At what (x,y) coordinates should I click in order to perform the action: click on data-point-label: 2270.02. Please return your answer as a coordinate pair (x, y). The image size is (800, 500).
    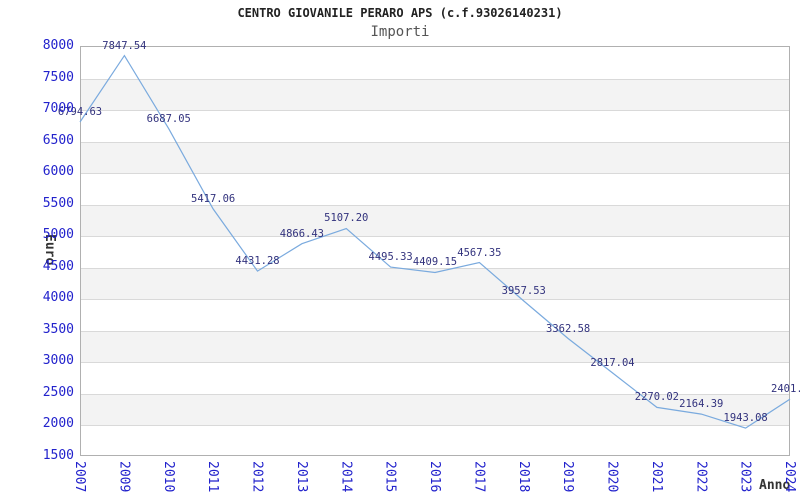
    Looking at the image, I should click on (657, 397).